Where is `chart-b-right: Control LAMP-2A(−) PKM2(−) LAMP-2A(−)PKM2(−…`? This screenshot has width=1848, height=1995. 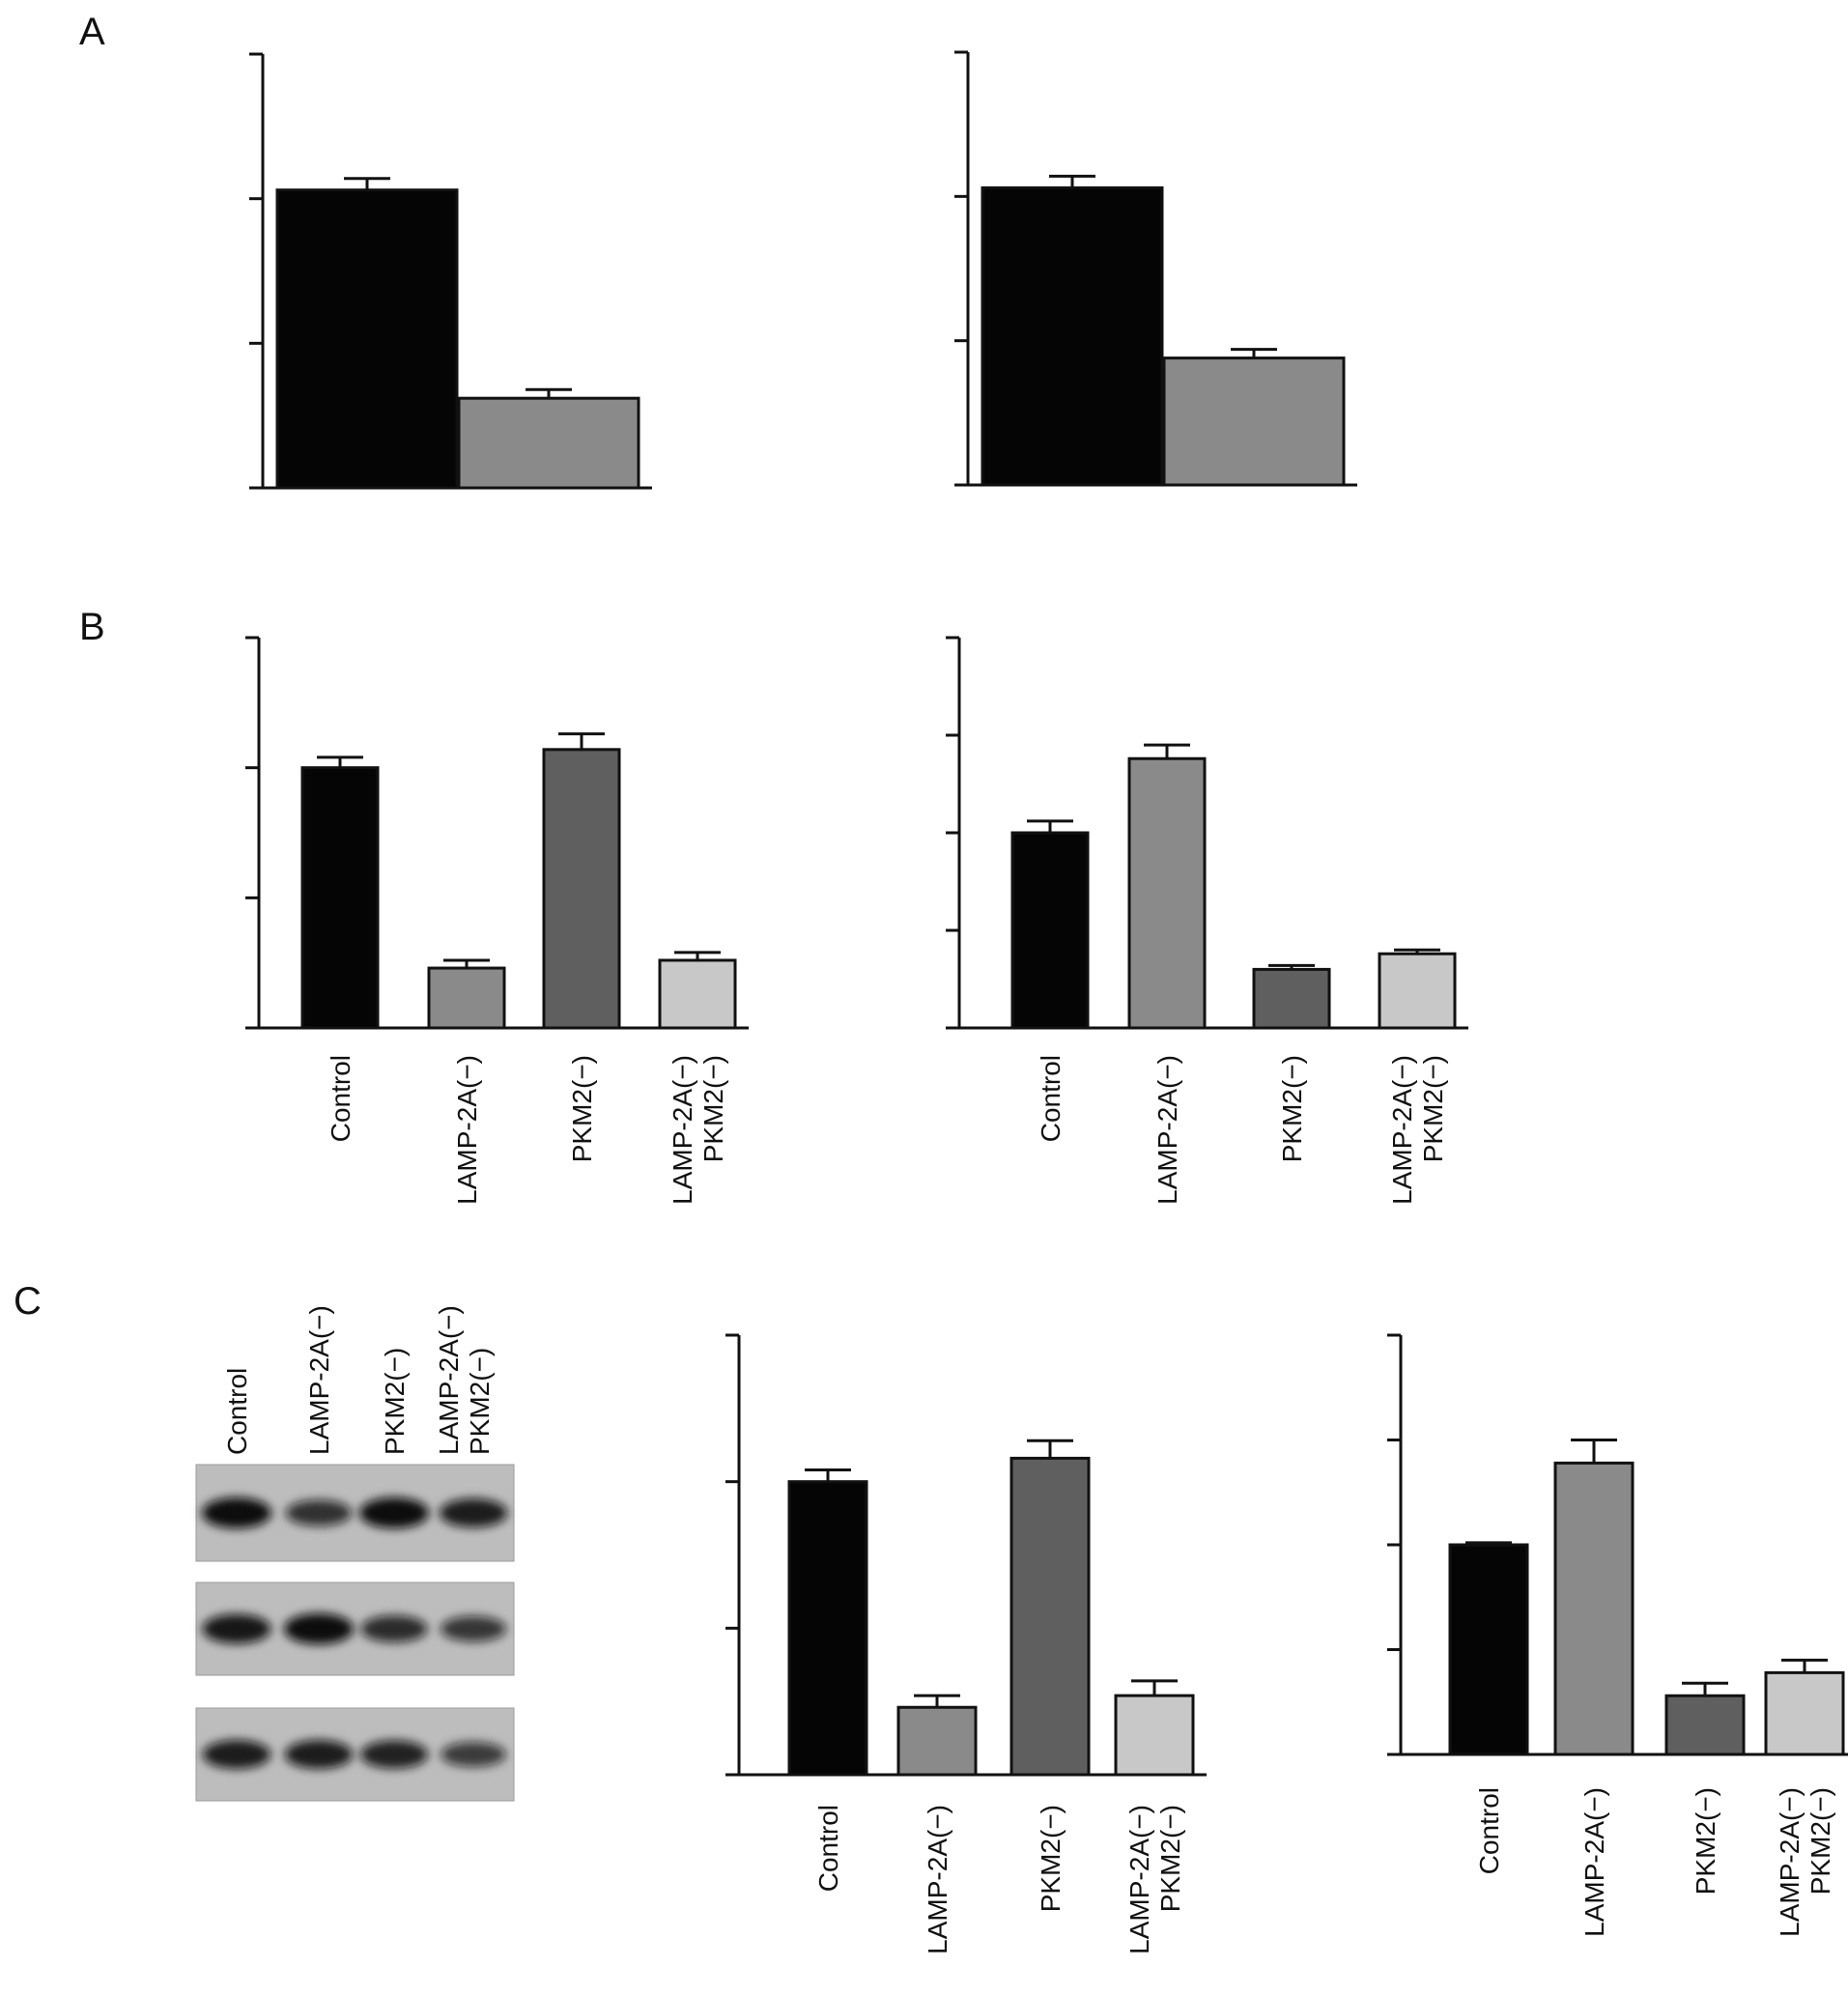 chart-b-right: Control LAMP-2A(−) PKM2(−) LAMP-2A(−)PKM2(−… is located at coordinates (1207, 921).